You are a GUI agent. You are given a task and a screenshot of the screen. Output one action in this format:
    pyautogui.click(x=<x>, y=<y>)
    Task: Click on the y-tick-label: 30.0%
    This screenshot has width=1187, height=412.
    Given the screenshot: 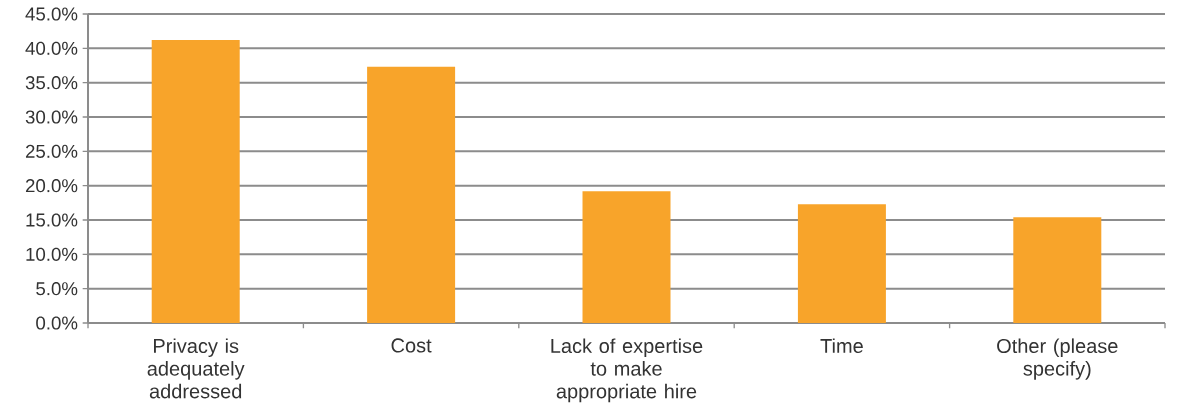 What is the action you would take?
    pyautogui.click(x=51, y=117)
    